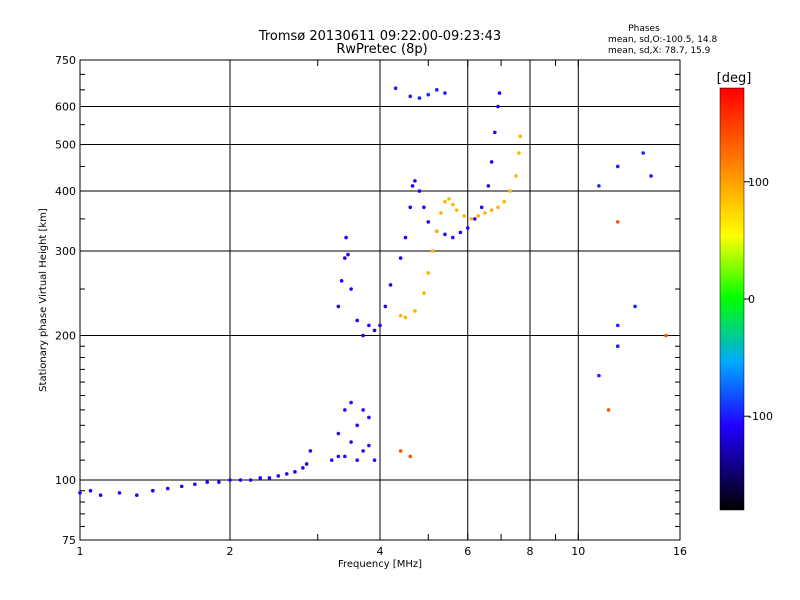 The image size is (800, 600). Describe the element at coordinates (69, 540) in the screenshot. I see `y-tick-label: 75` at that location.